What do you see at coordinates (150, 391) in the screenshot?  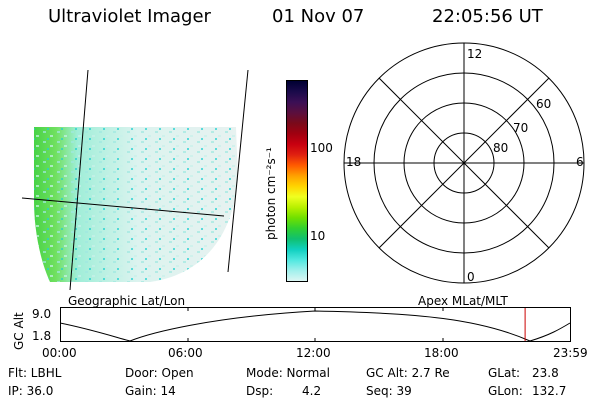 I see `gain-value: Gain: 14` at bounding box center [150, 391].